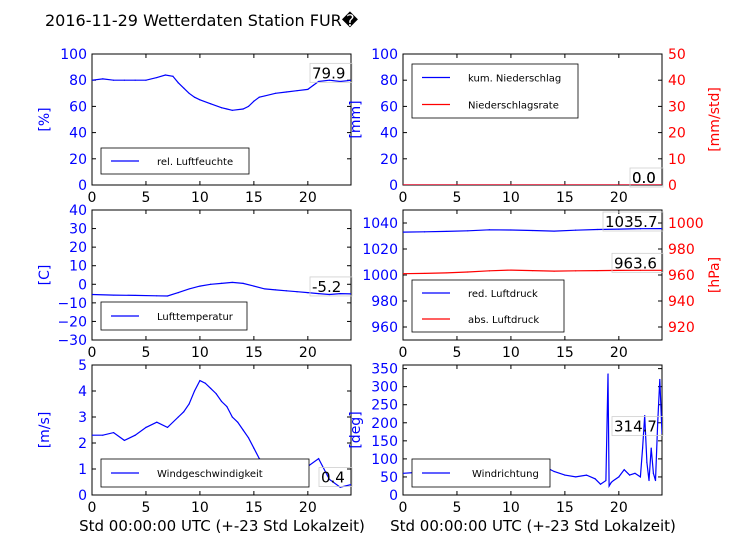  Describe the element at coordinates (677, 134) in the screenshot. I see `y-right-tick-label: 20` at that location.